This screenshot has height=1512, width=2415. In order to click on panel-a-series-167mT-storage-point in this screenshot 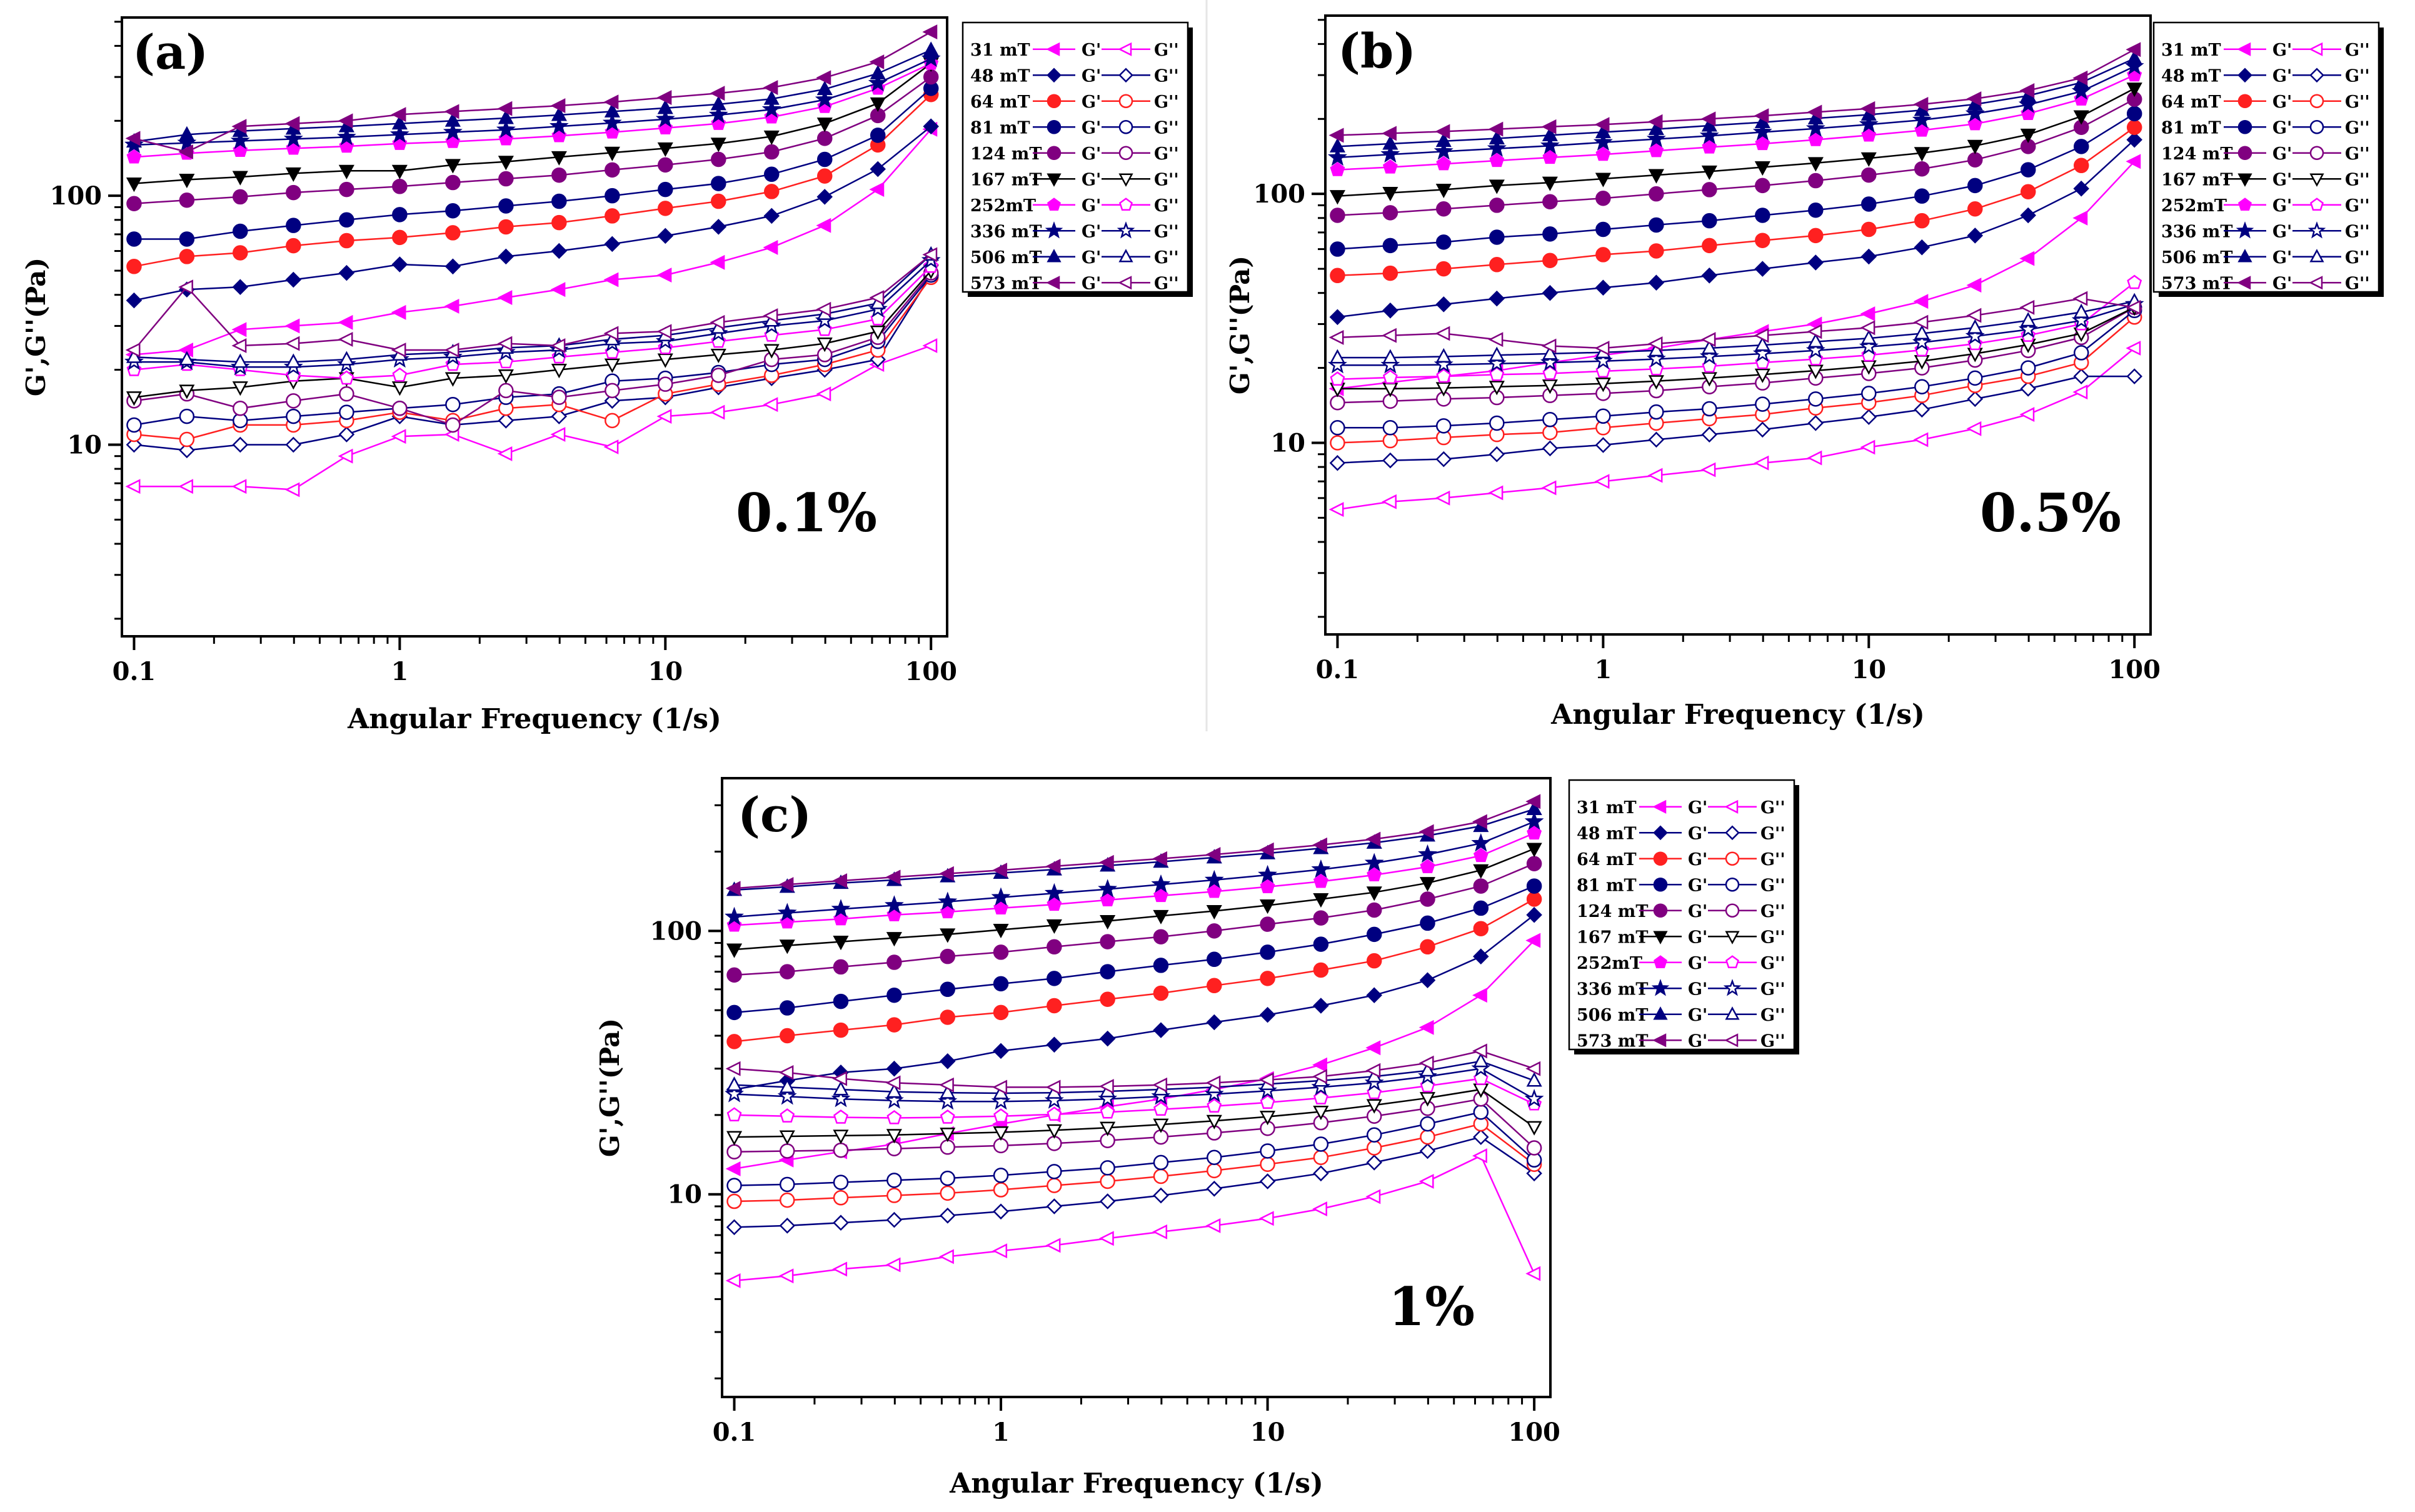, I will do `click(135, 185)`.